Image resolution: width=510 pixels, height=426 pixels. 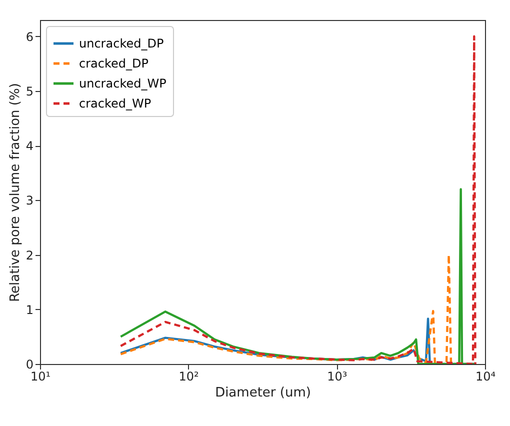 I want to click on y-tick-label: 4, so click(x=30, y=146).